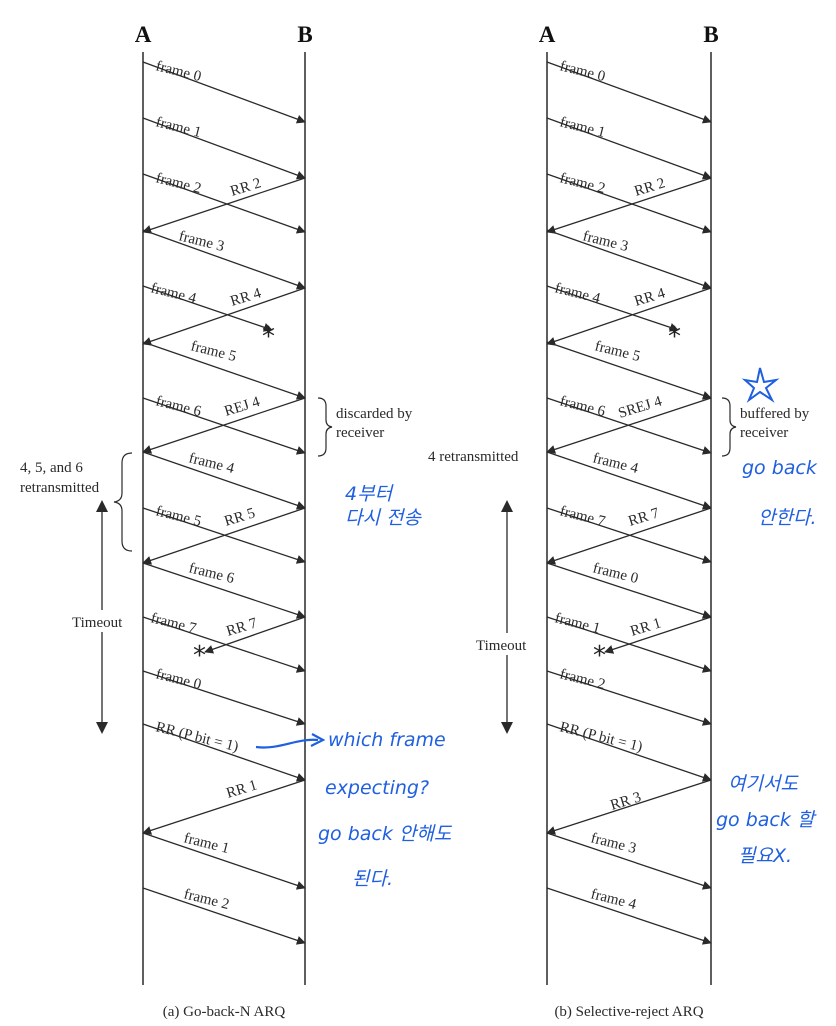 This screenshot has width=836, height=1026. What do you see at coordinates (629, 861) in the screenshot?
I see `right-frame-arrow-3b` at bounding box center [629, 861].